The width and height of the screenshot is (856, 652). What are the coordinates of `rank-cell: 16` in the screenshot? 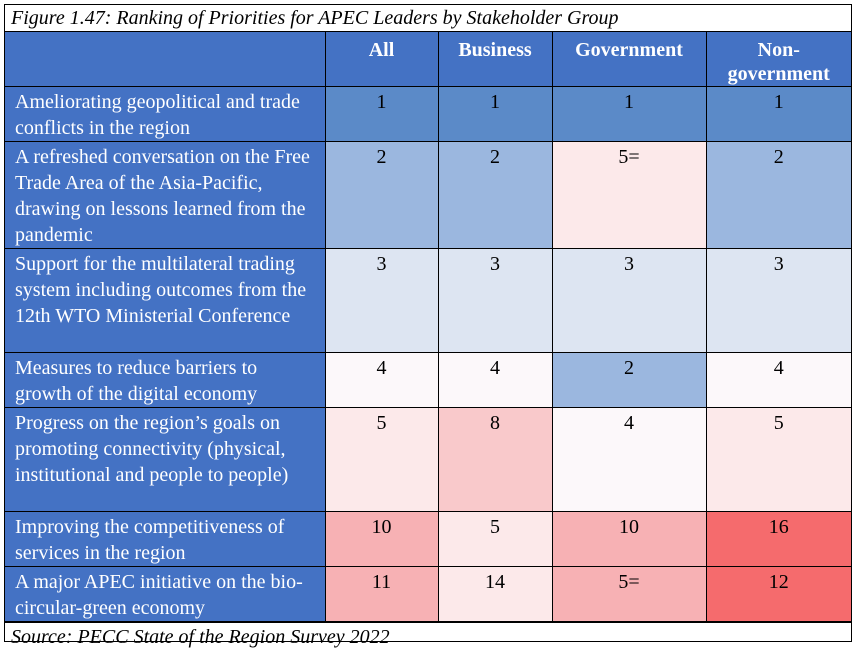 It's located at (778, 539).